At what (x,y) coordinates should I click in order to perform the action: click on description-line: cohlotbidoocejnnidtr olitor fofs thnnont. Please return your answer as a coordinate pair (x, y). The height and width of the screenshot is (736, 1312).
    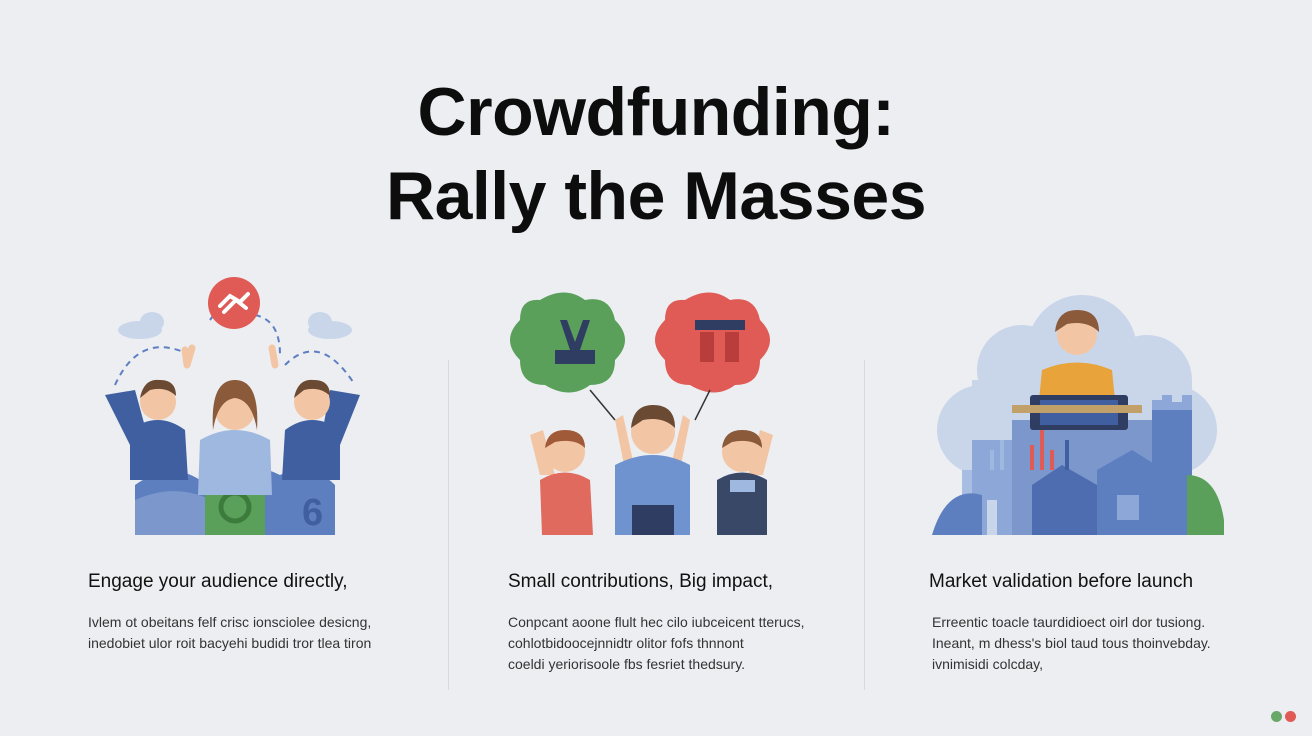
    Looking at the image, I should click on (626, 643).